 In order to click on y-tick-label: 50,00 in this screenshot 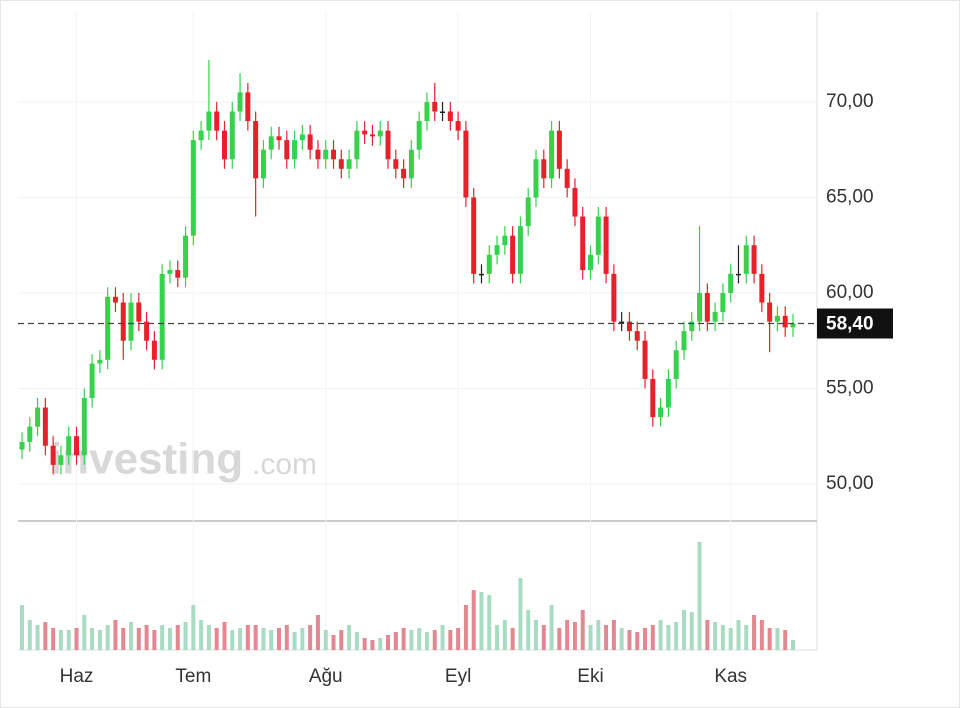, I will do `click(850, 483)`.